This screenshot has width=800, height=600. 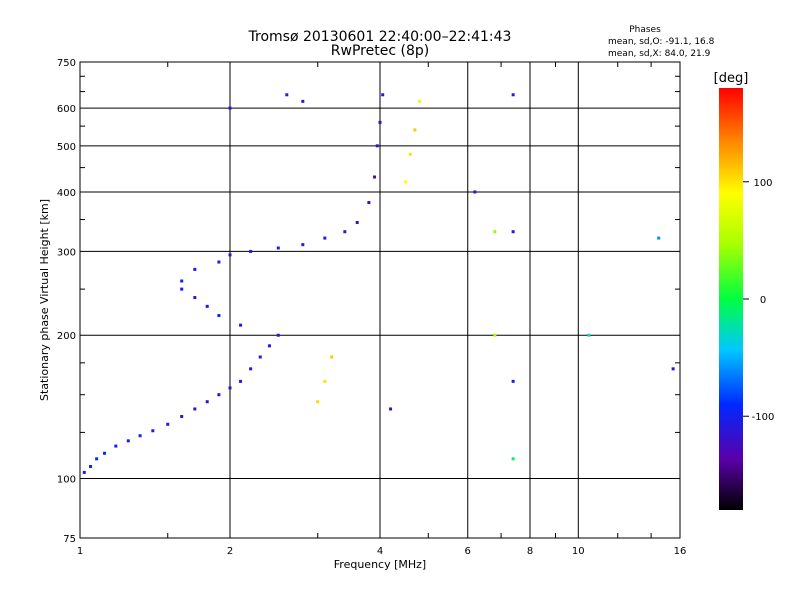 I want to click on y-tick-labels: 75 100 200 300 400 500 600 750, so click(x=66, y=301).